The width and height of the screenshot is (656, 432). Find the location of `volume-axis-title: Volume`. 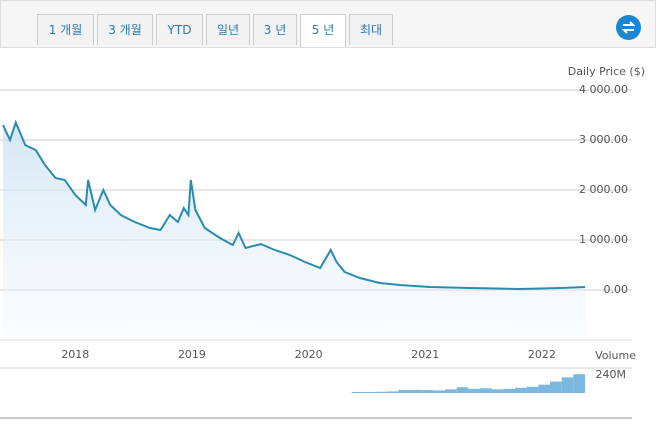

volume-axis-title: Volume is located at coordinates (615, 355).